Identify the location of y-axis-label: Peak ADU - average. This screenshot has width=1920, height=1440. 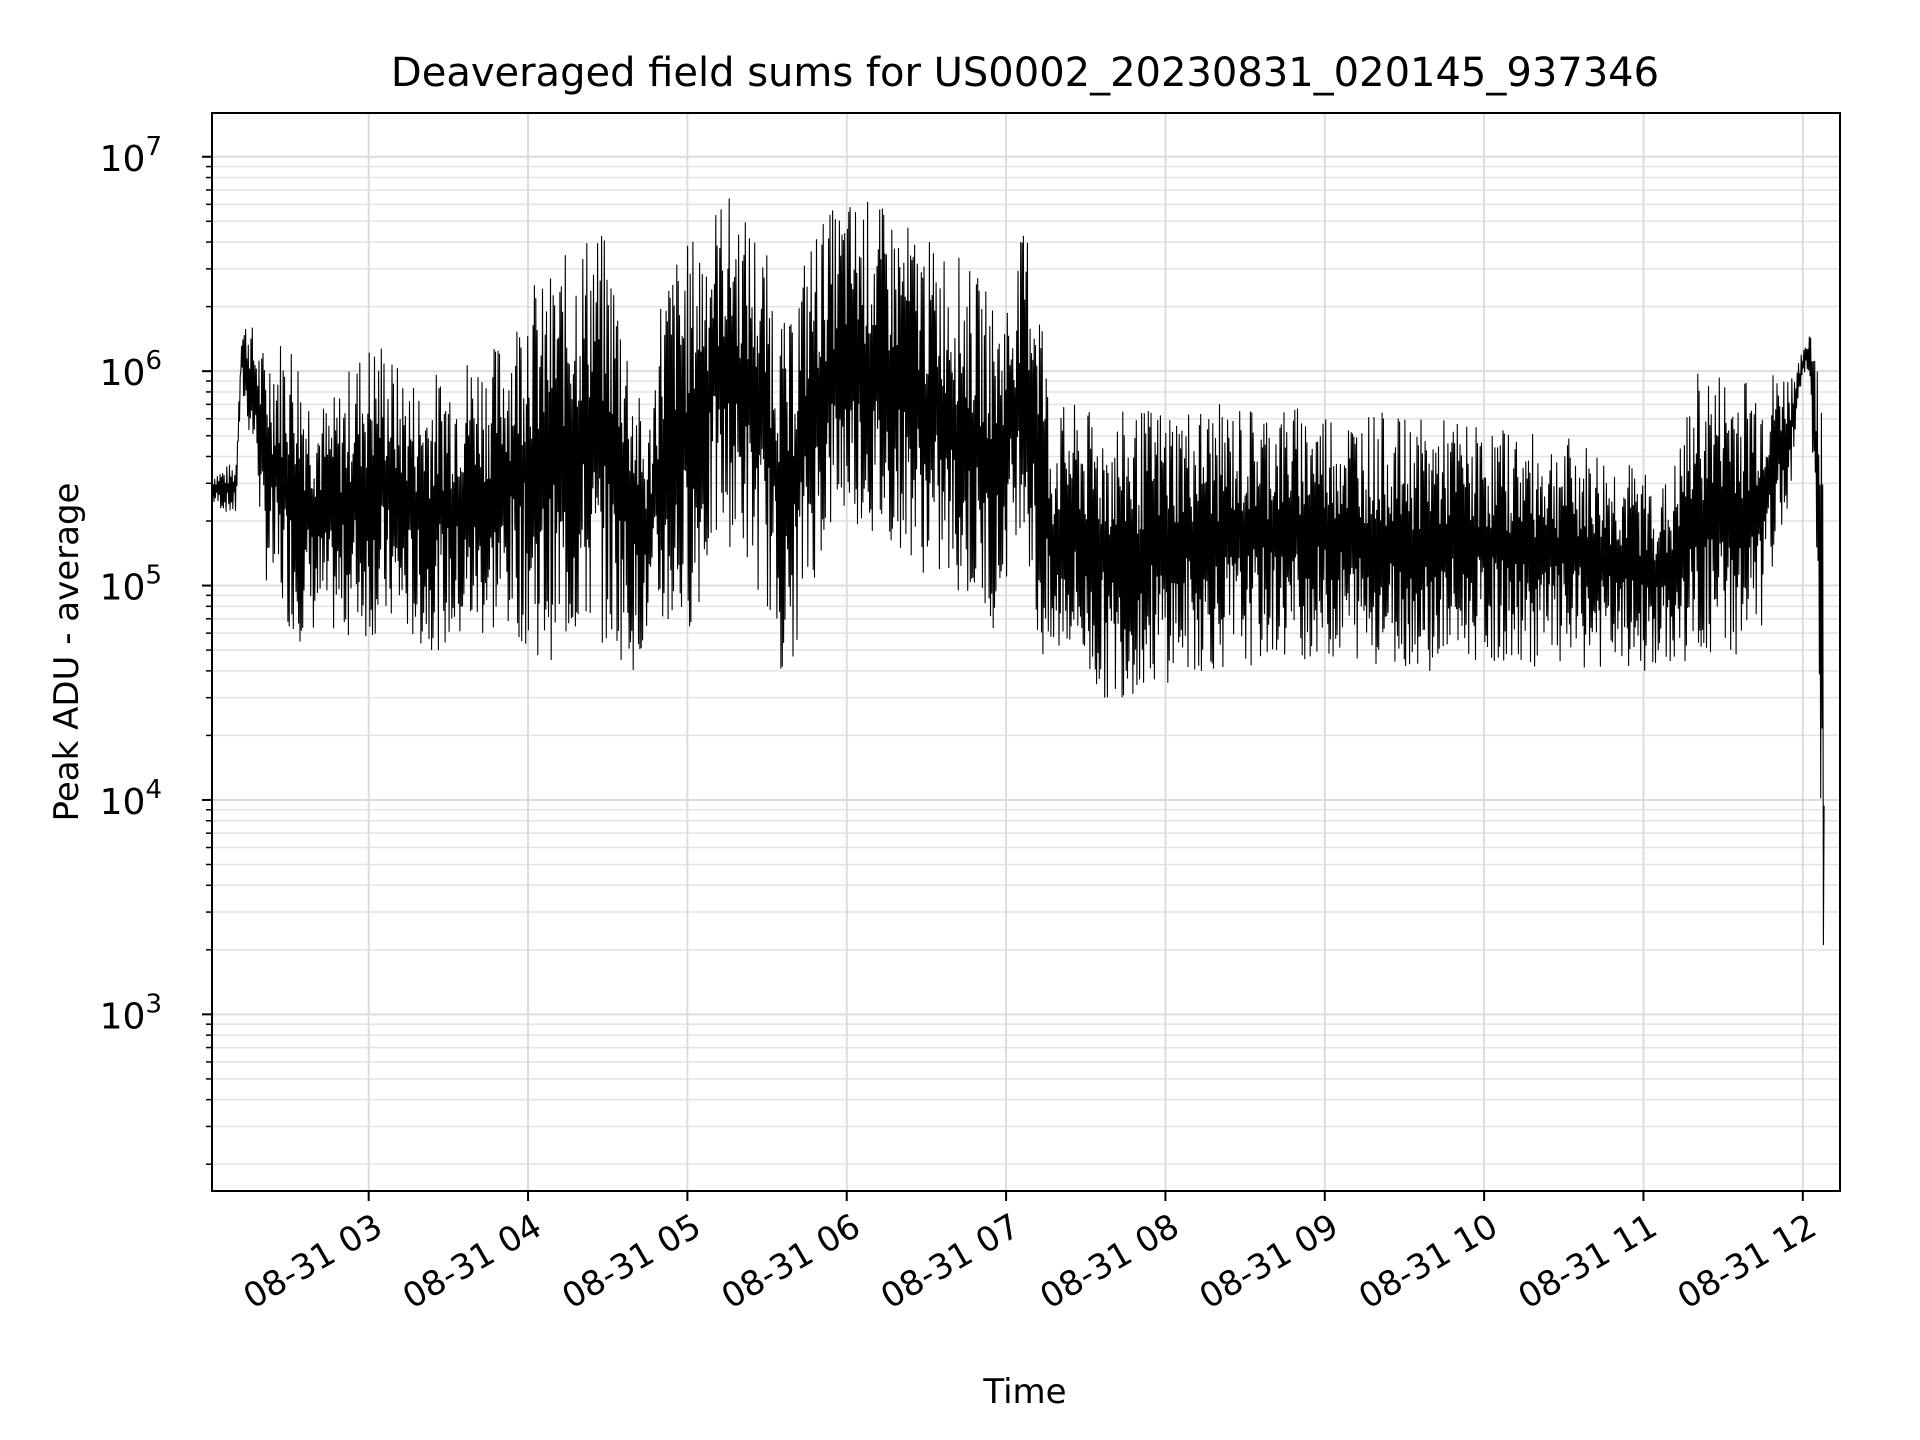
(67, 652).